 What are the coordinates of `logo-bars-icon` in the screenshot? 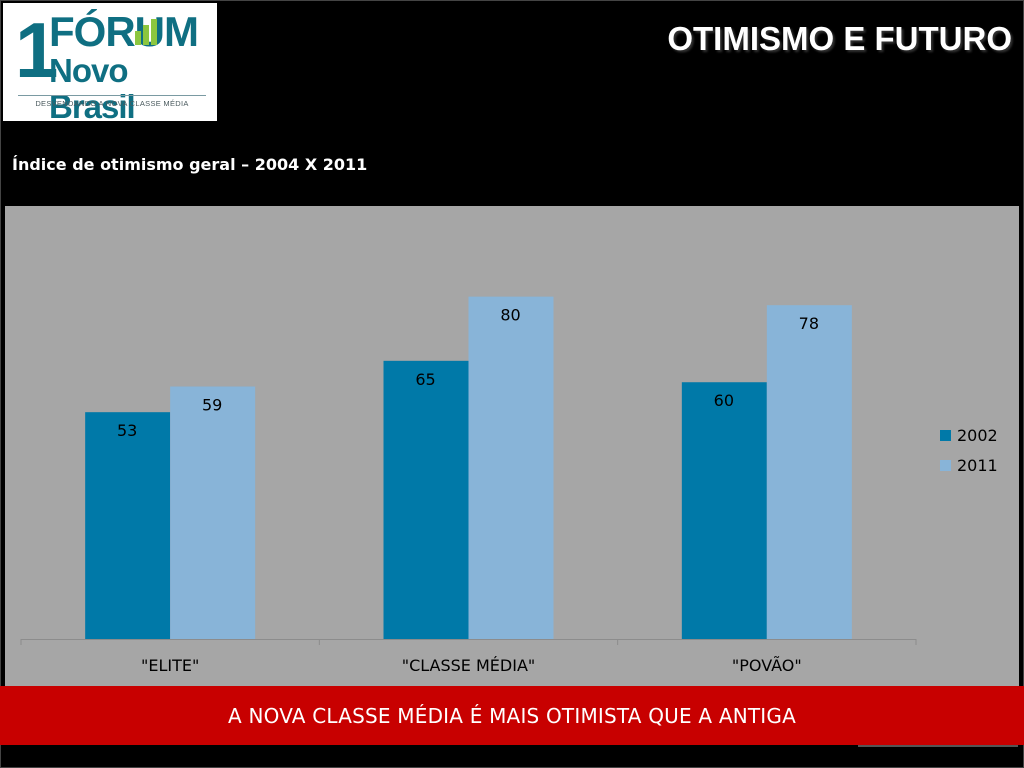 It's located at (146, 32).